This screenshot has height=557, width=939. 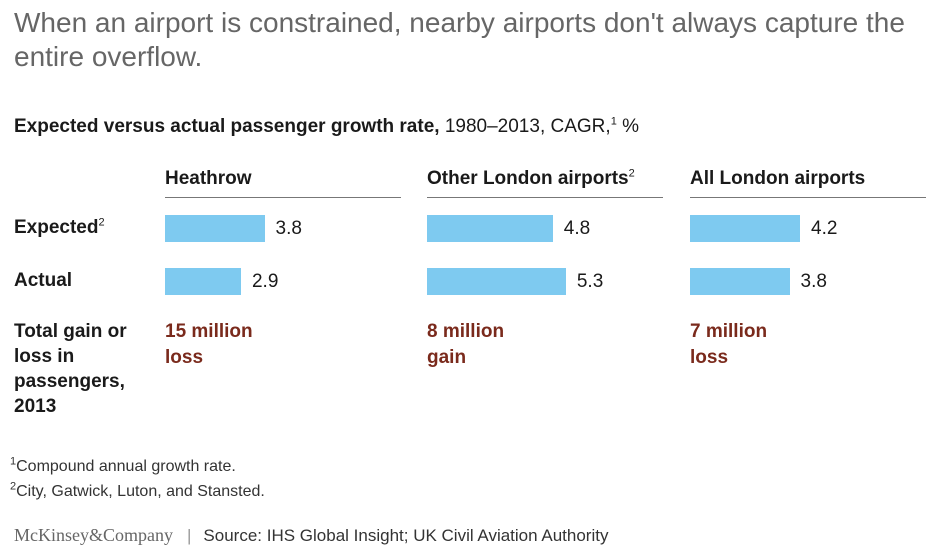 I want to click on gain-loss-all-london-airports: 7 million loss, so click(x=729, y=344).